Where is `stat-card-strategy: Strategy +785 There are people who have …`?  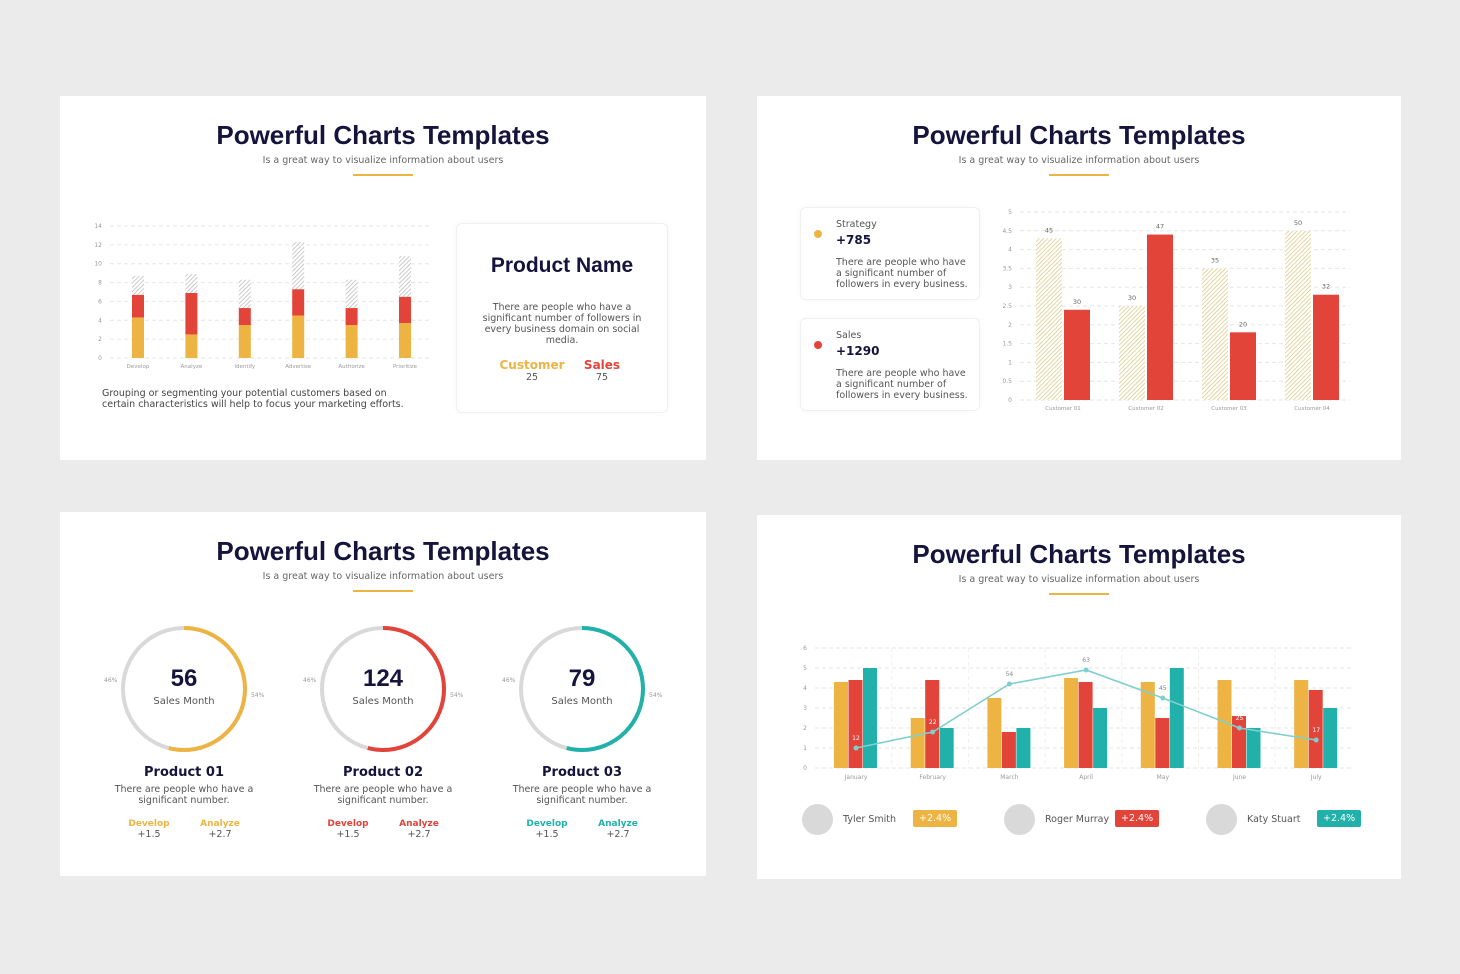
stat-card-strategy: Strategy +785 There are people who have … is located at coordinates (890, 253).